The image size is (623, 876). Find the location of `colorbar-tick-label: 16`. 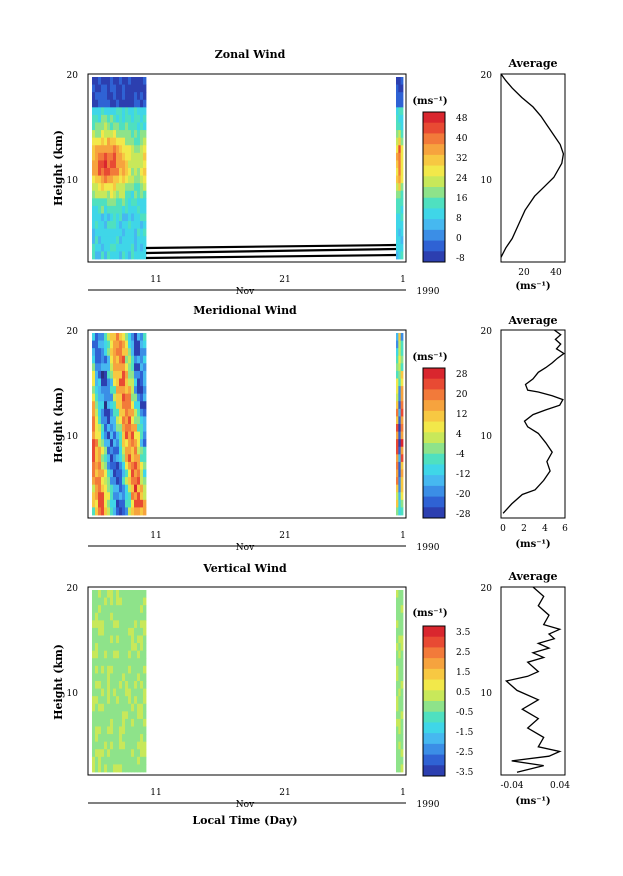

colorbar-tick-label: 16 is located at coordinates (462, 199).